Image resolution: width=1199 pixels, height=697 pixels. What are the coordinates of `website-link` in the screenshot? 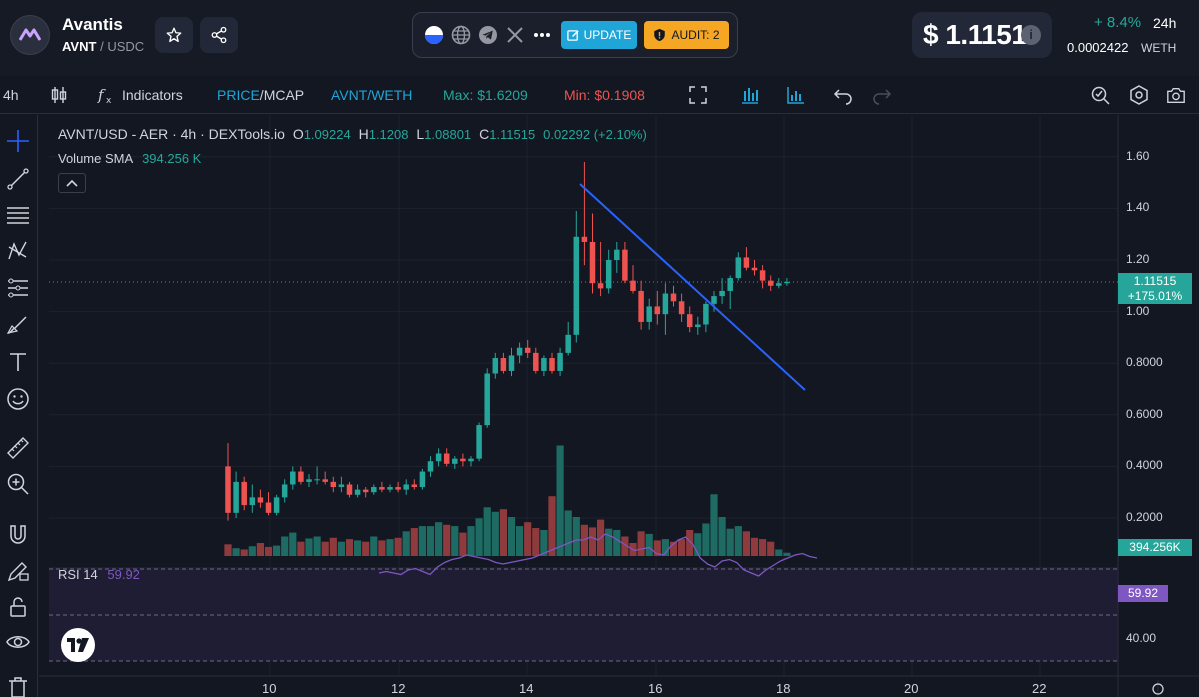 It's located at (461, 35).